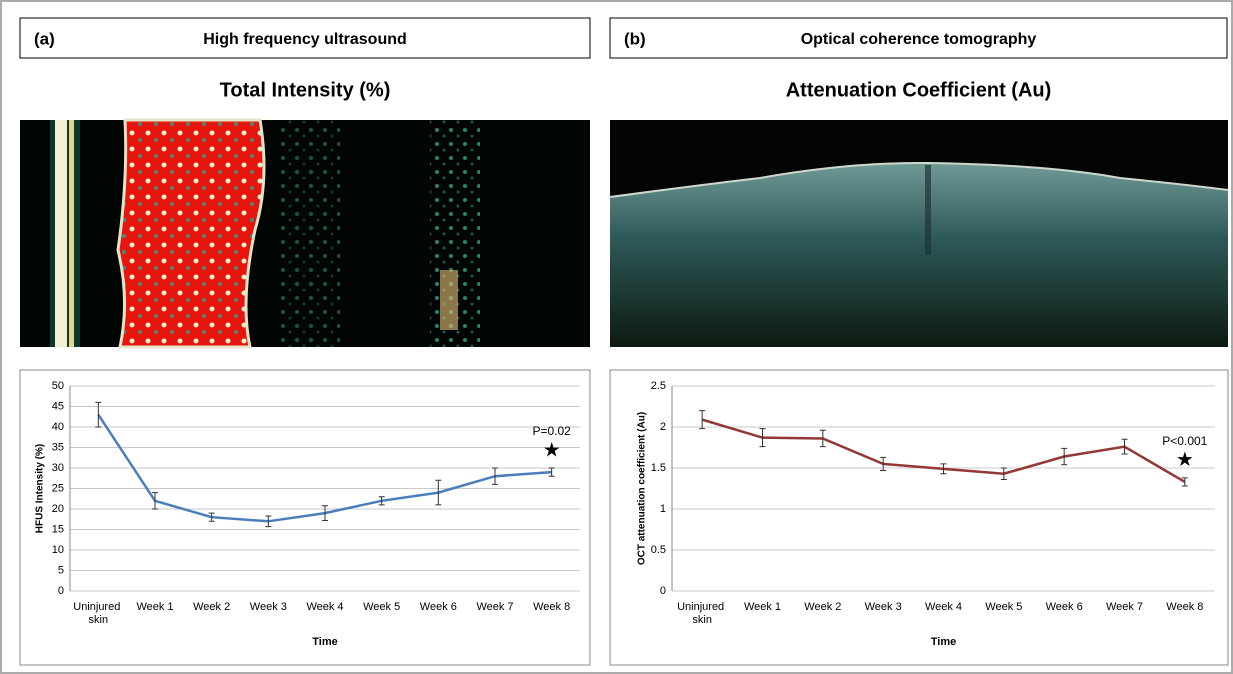 The image size is (1233, 674). Describe the element at coordinates (658, 386) in the screenshot. I see `y-tick-label: 2.5` at that location.